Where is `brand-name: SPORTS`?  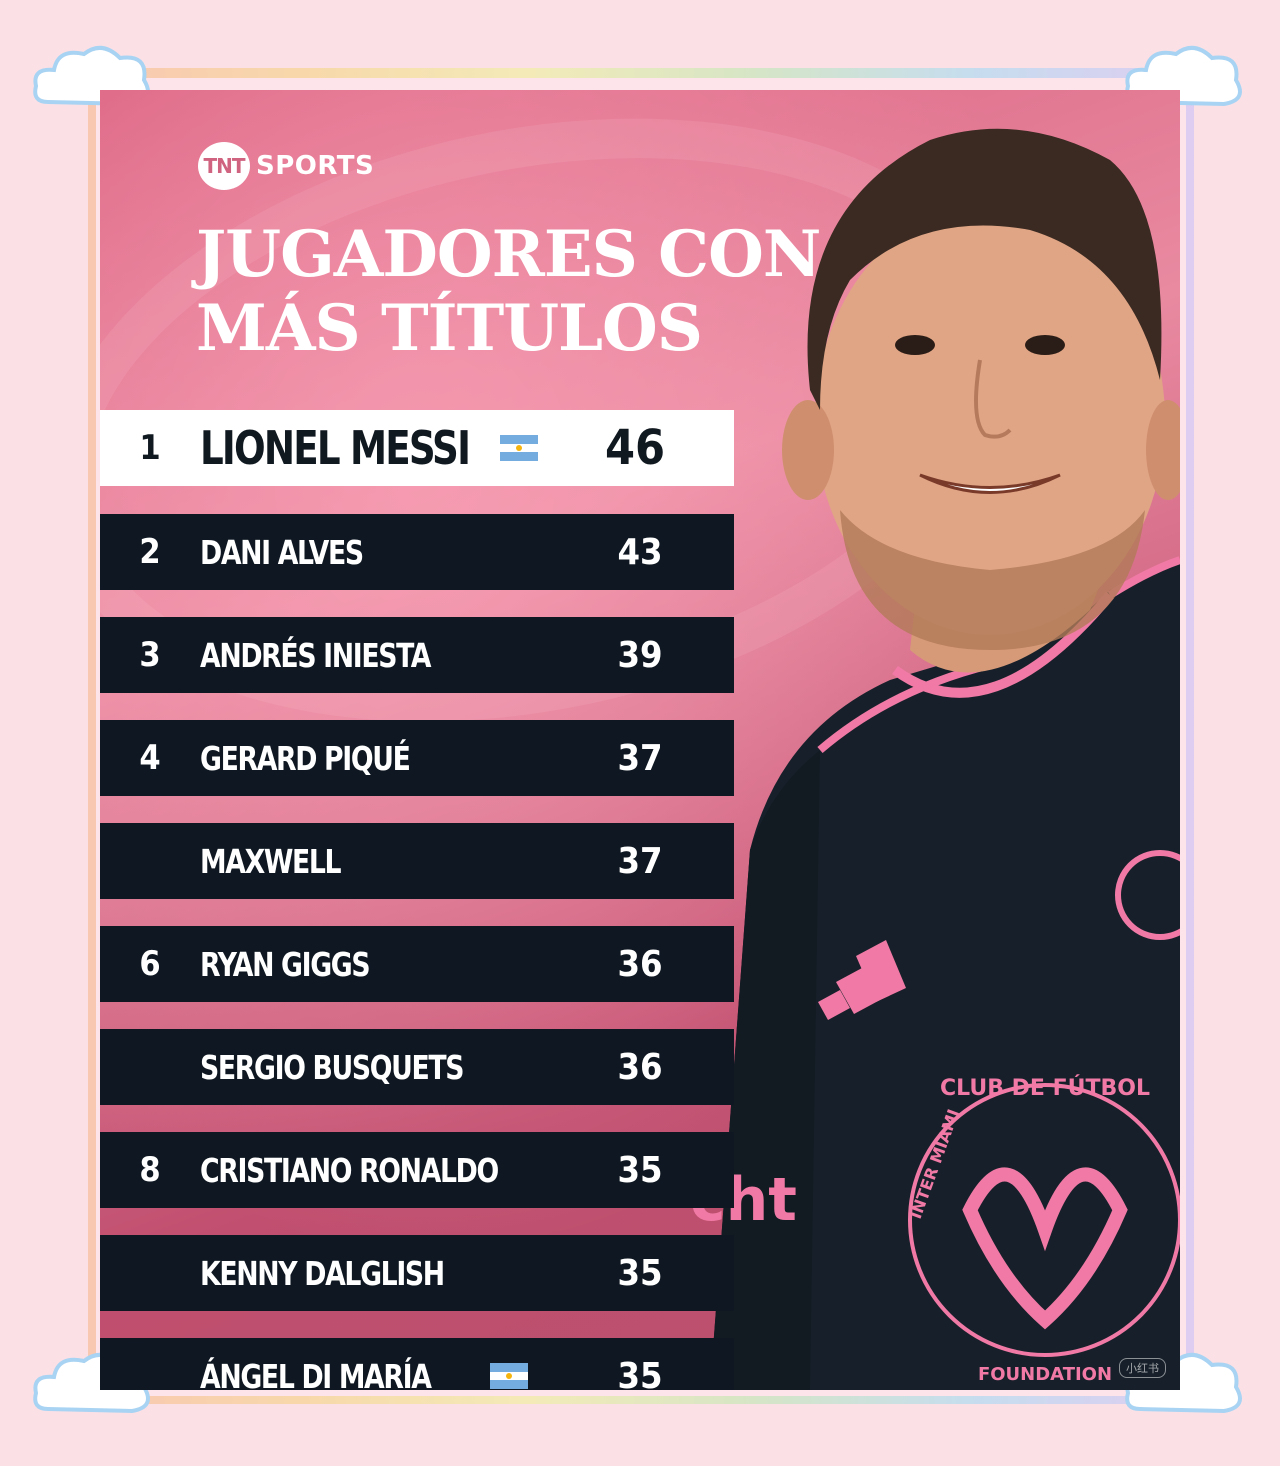 brand-name: SPORTS is located at coordinates (315, 166).